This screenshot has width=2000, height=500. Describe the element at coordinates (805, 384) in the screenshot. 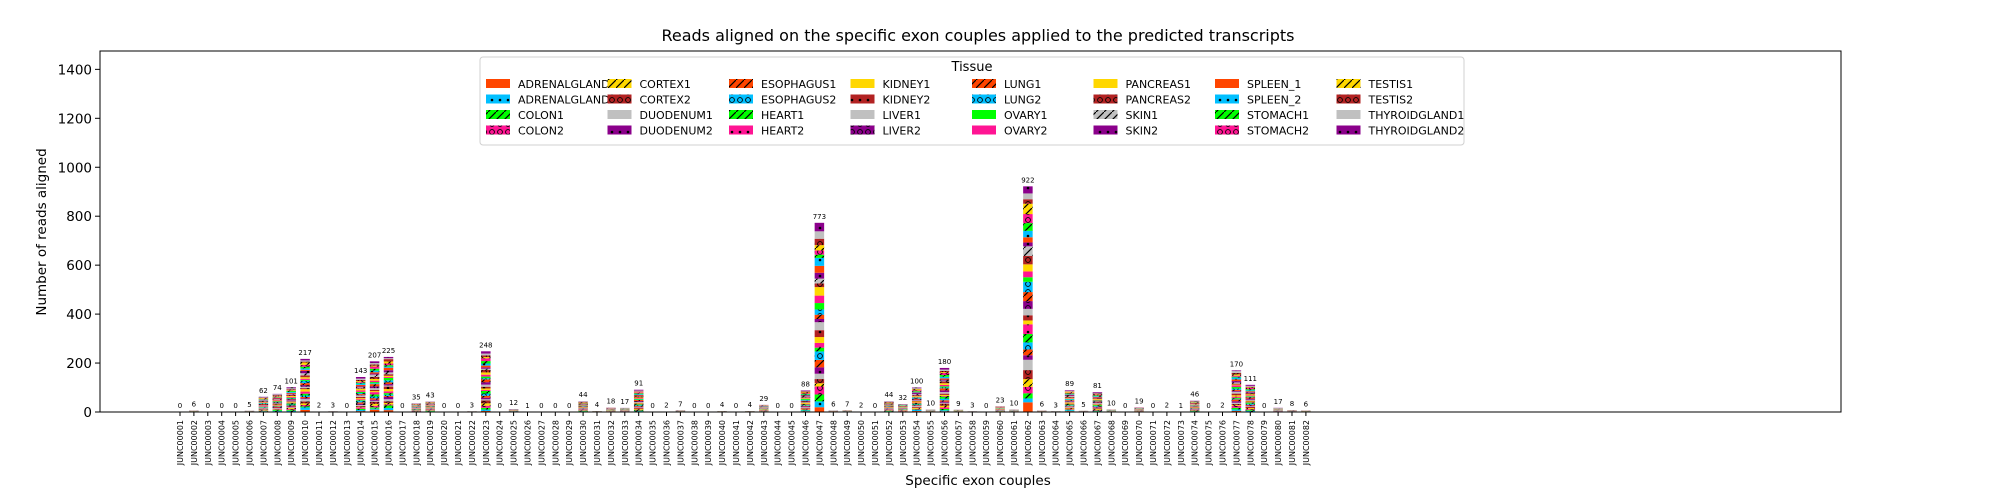

I see `bar-value-label: 88` at that location.